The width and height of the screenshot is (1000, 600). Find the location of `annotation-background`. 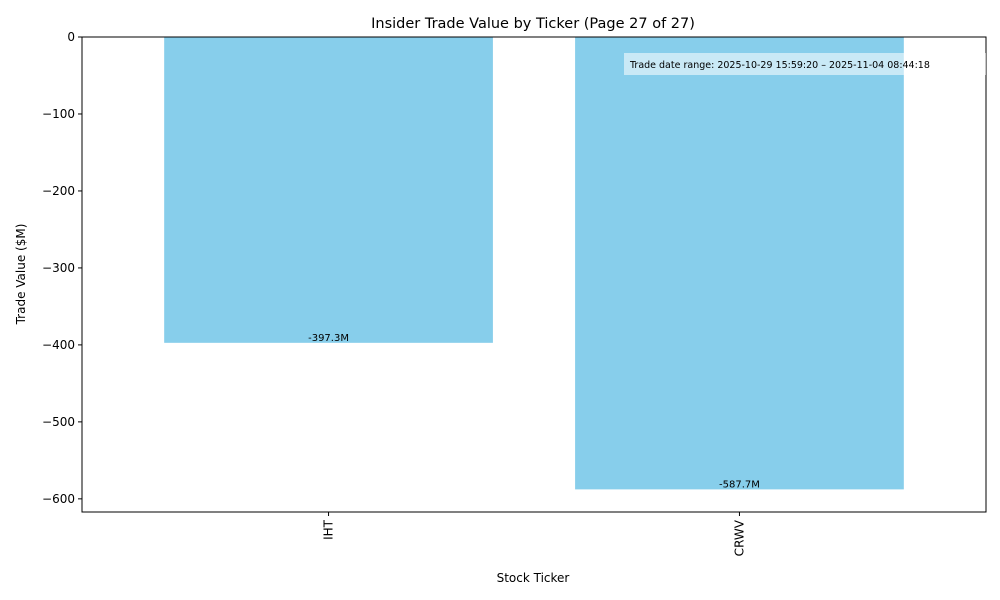

annotation-background is located at coordinates (805, 64).